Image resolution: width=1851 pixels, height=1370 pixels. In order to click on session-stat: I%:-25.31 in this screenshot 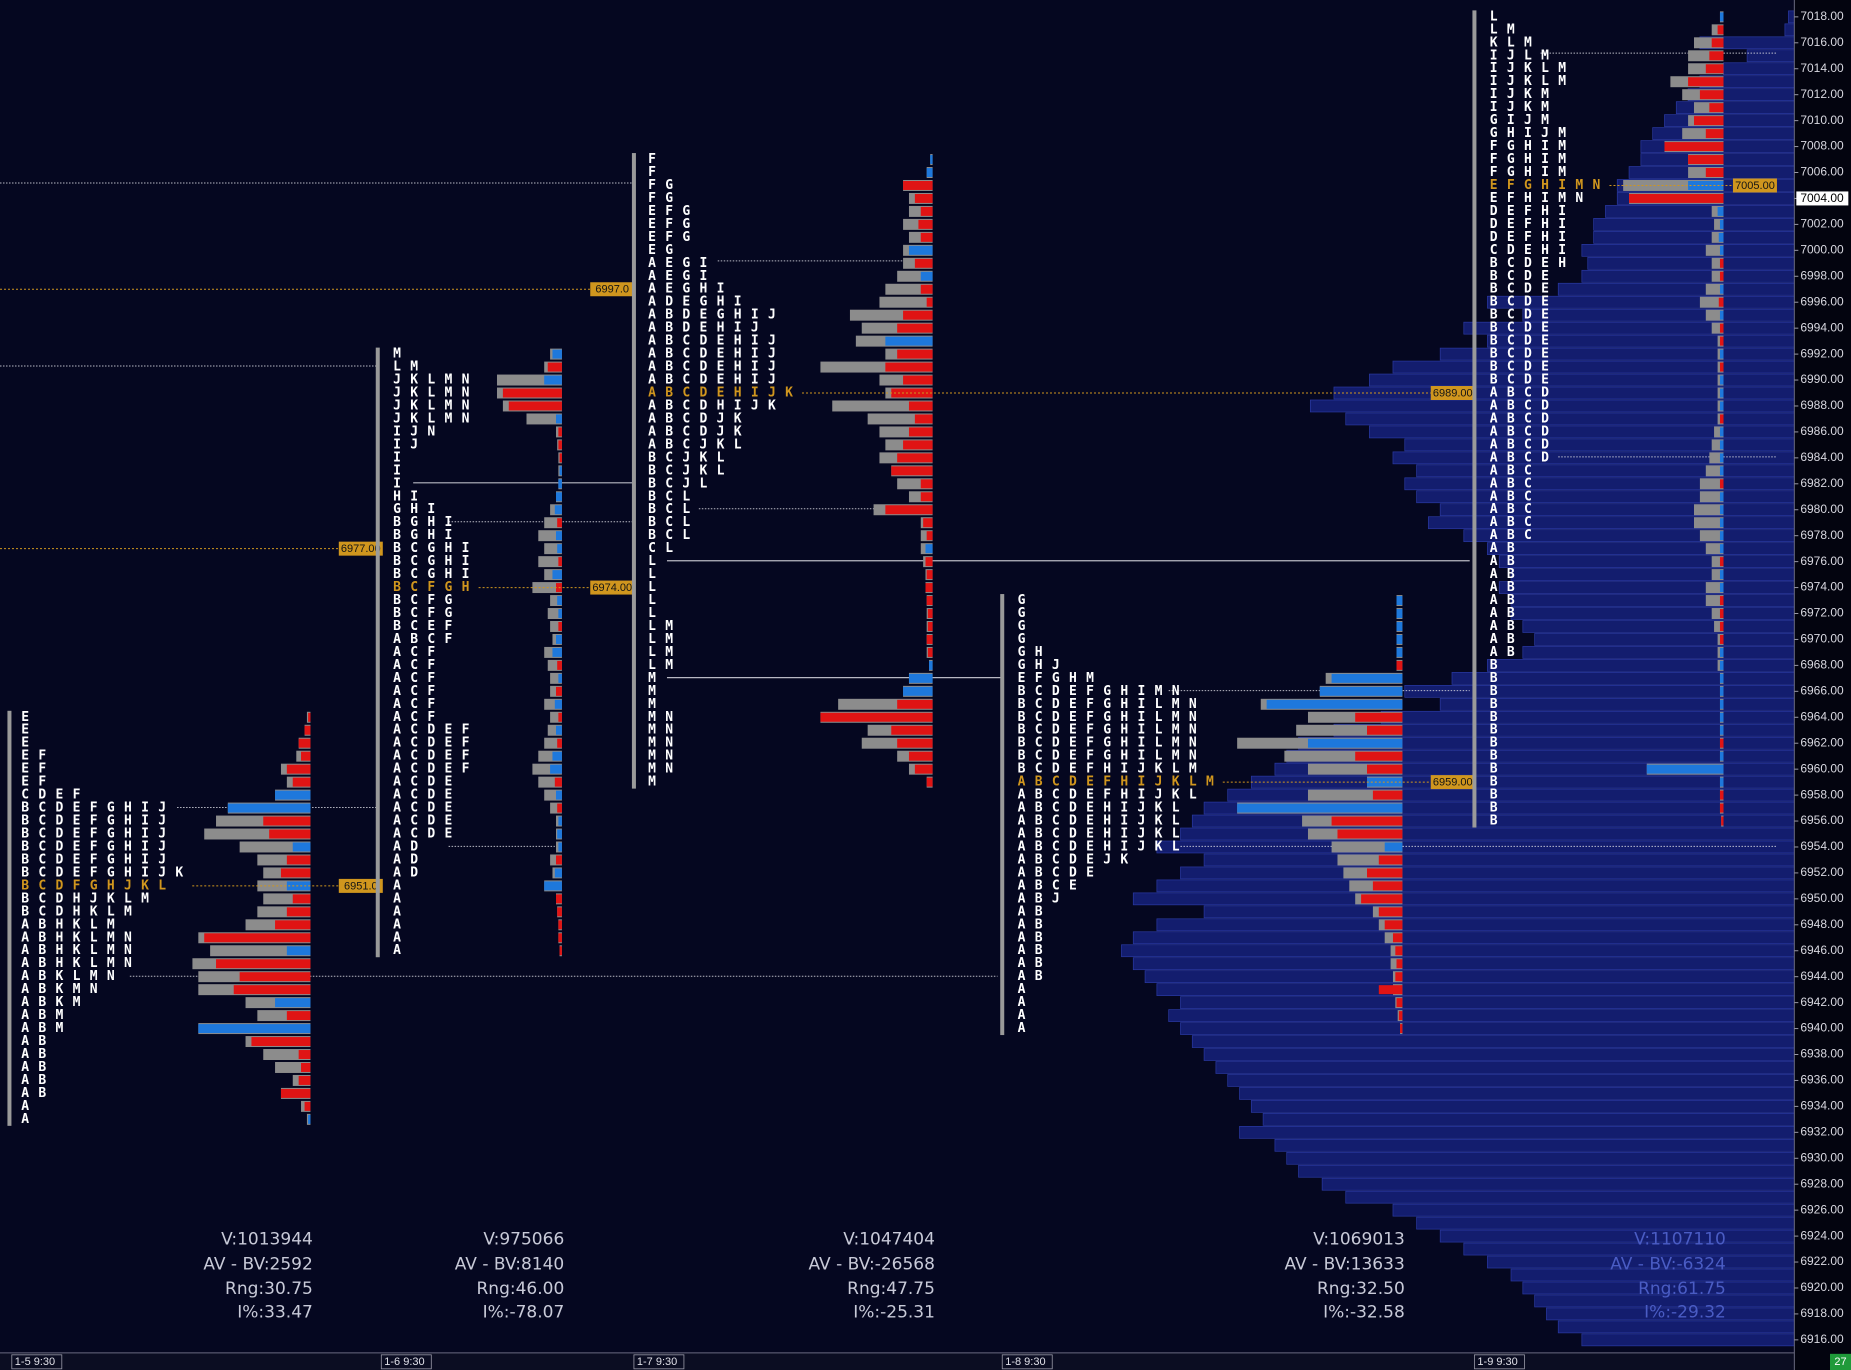, I will do `click(894, 1313)`.